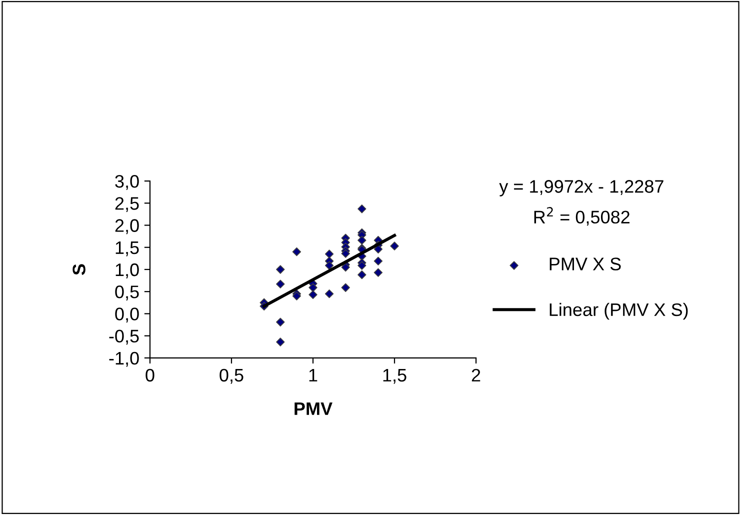  I want to click on x-tick-label: 2, so click(476, 375).